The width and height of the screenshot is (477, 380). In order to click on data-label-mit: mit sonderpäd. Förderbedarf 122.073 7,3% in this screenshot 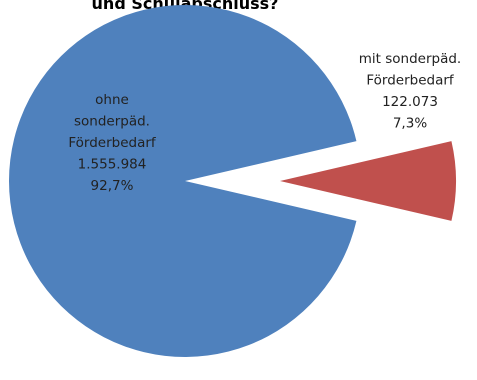, I will do `click(410, 91)`.